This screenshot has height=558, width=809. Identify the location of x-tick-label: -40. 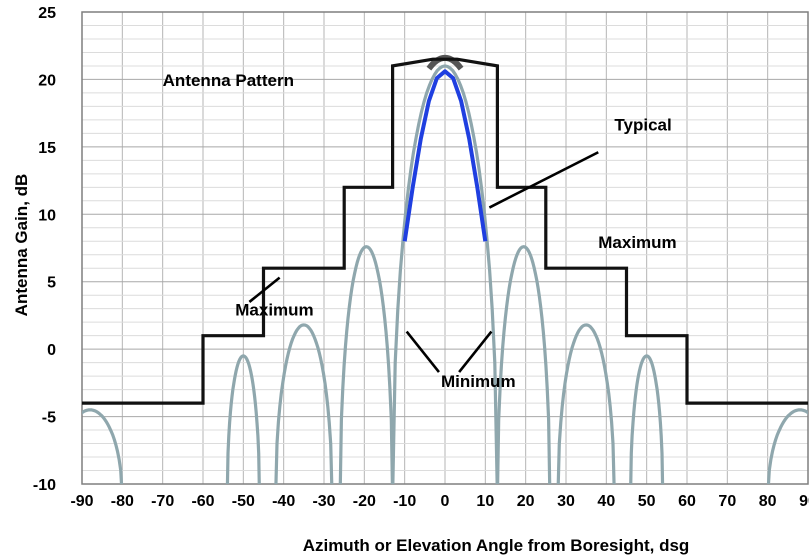
(283, 501).